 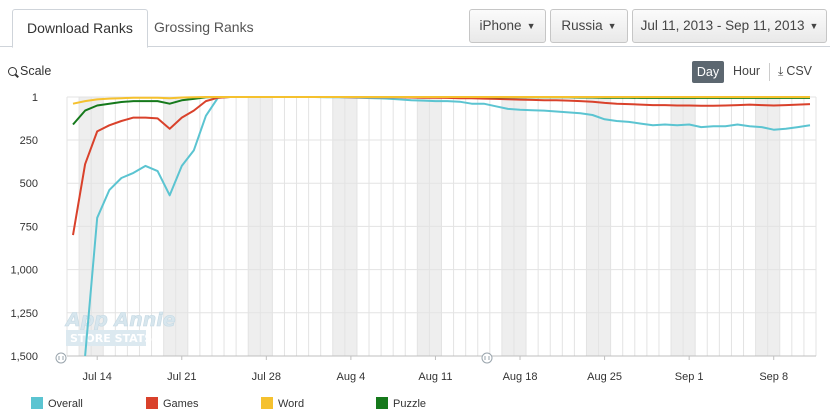 What do you see at coordinates (520, 377) in the screenshot?
I see `x-tick-label: Aug 18` at bounding box center [520, 377].